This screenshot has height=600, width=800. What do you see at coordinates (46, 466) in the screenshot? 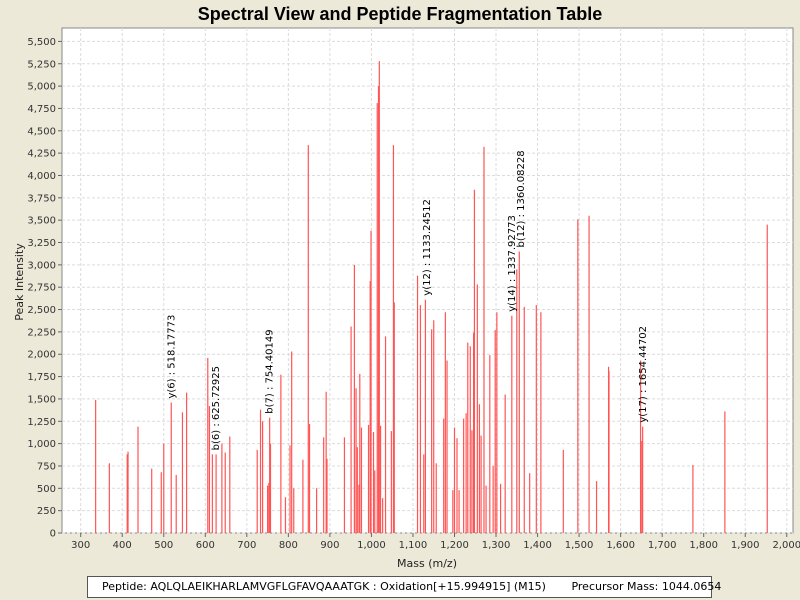
I see `y-tick-label: 750` at bounding box center [46, 466].